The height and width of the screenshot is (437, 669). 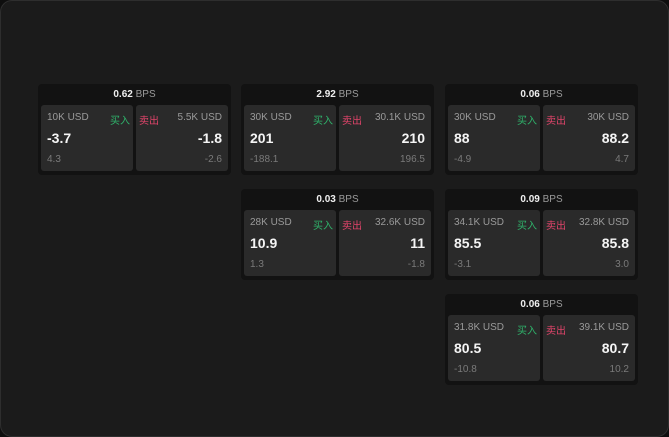 I want to click on spread-value: 0.62, so click(x=123, y=94).